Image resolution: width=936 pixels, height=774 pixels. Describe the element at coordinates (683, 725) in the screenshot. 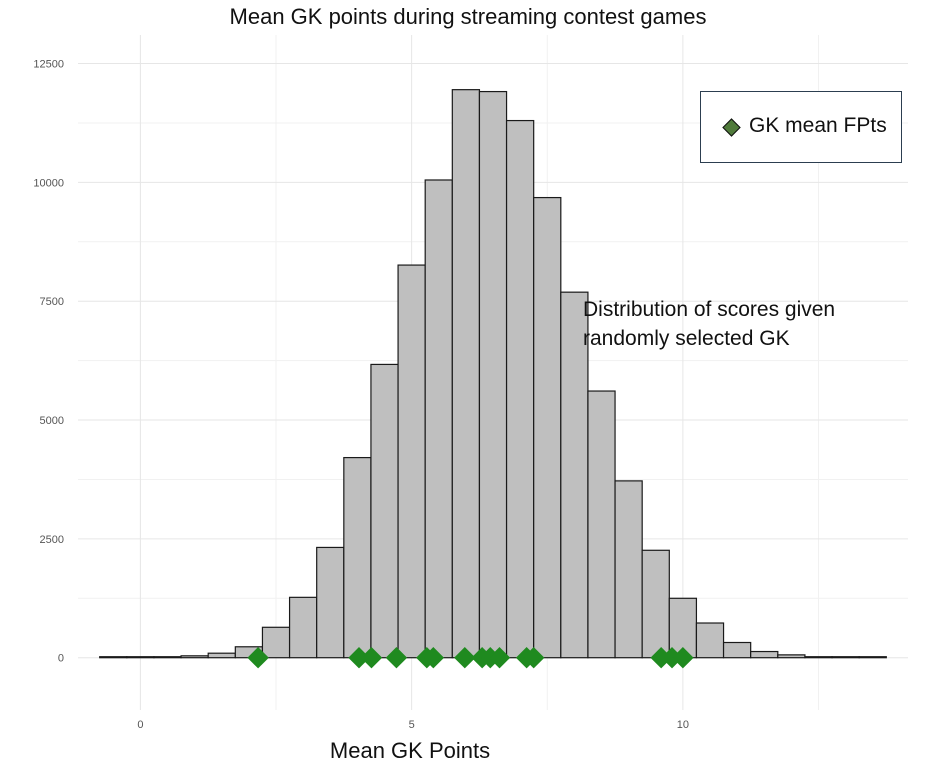

I see `x-tick-label: 10` at that location.